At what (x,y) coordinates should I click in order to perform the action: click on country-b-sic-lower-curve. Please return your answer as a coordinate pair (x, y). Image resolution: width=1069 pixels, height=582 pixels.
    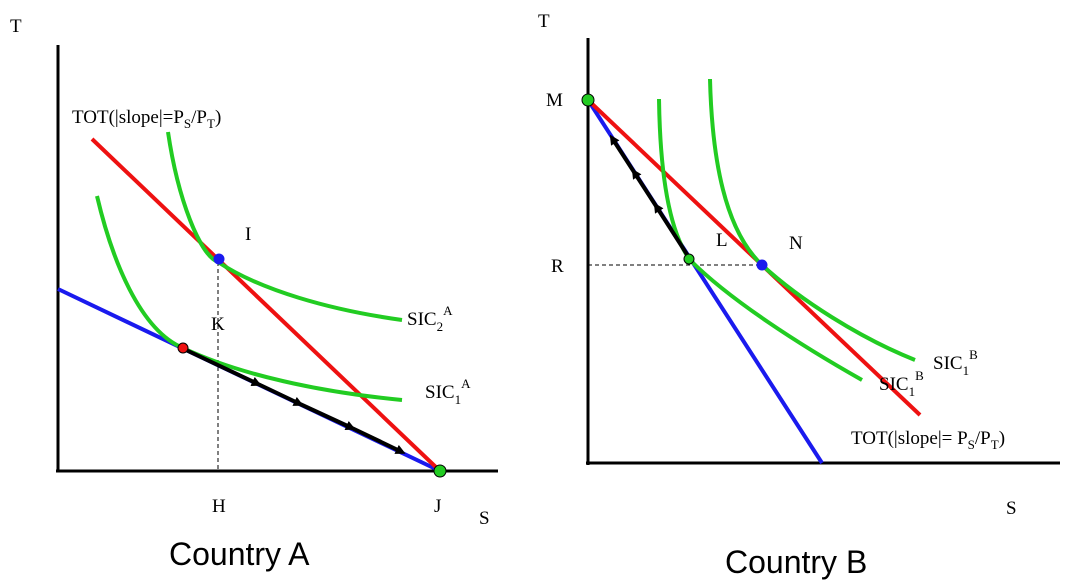
    Looking at the image, I should click on (760, 240).